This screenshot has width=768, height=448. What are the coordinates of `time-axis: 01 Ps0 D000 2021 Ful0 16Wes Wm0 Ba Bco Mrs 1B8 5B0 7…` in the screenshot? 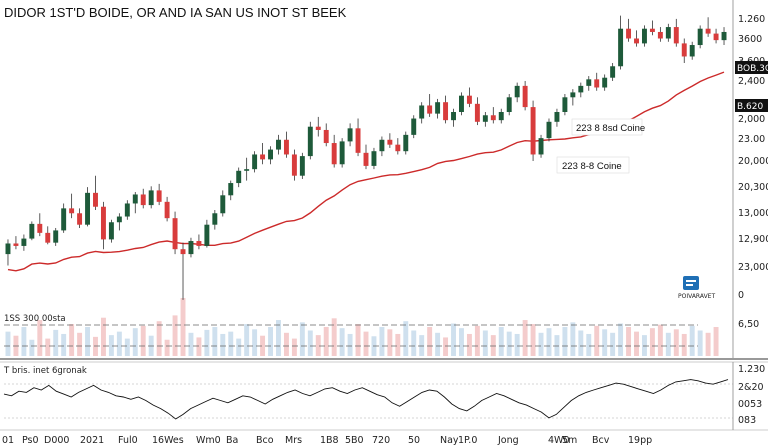 It's located at (327, 440).